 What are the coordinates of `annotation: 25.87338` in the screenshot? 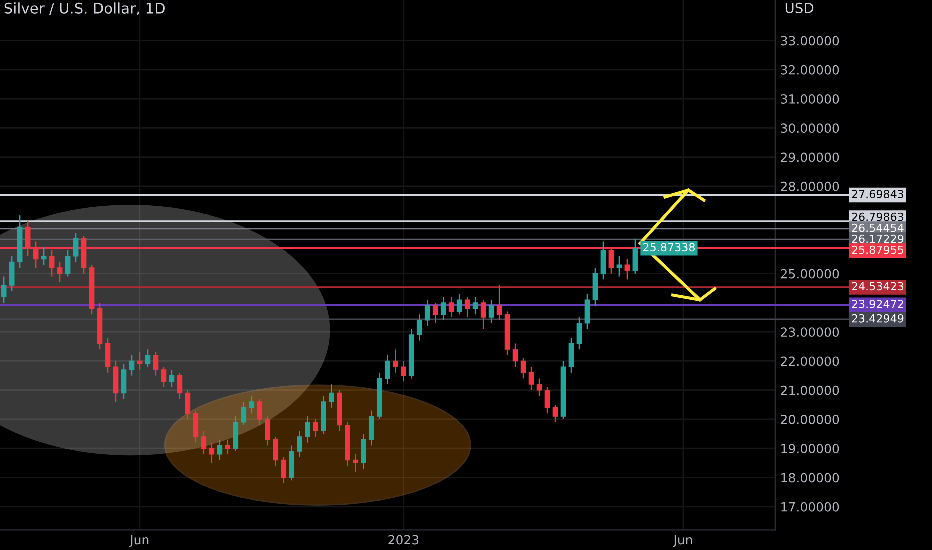 It's located at (669, 247).